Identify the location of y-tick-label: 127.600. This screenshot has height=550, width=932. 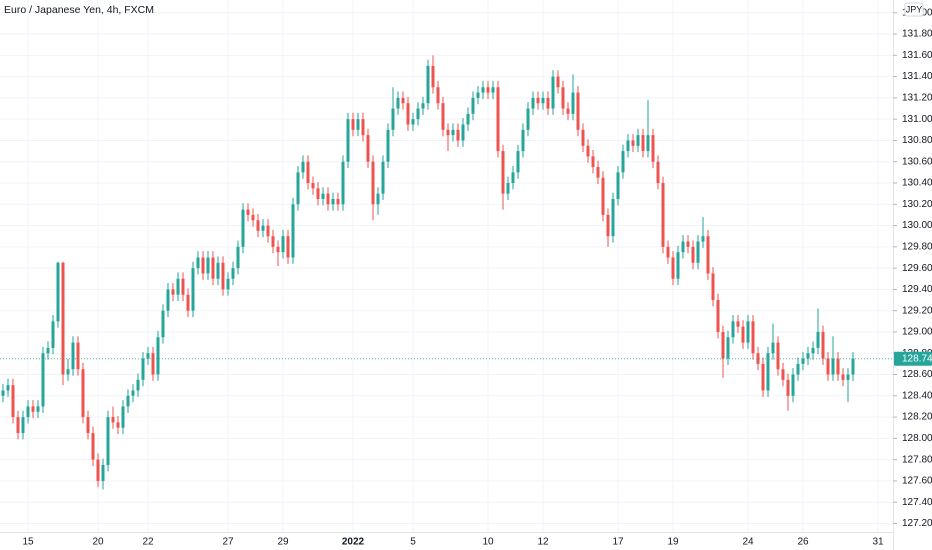
(917, 481).